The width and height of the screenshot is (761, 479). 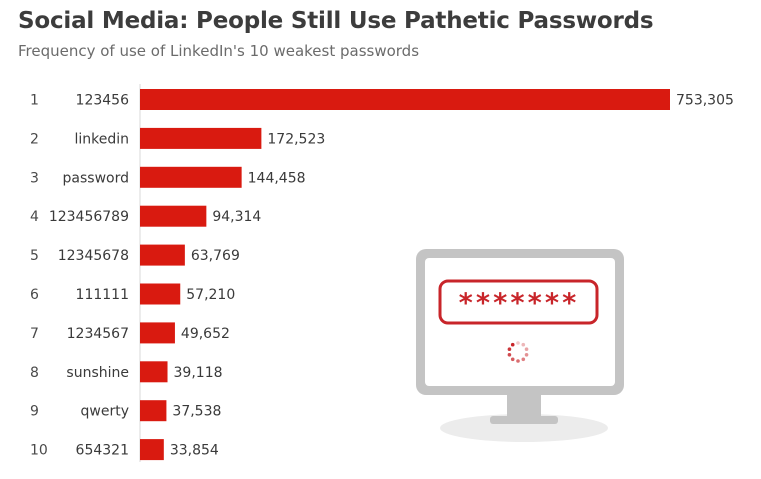 What do you see at coordinates (102, 295) in the screenshot?
I see `category-label: 111111` at bounding box center [102, 295].